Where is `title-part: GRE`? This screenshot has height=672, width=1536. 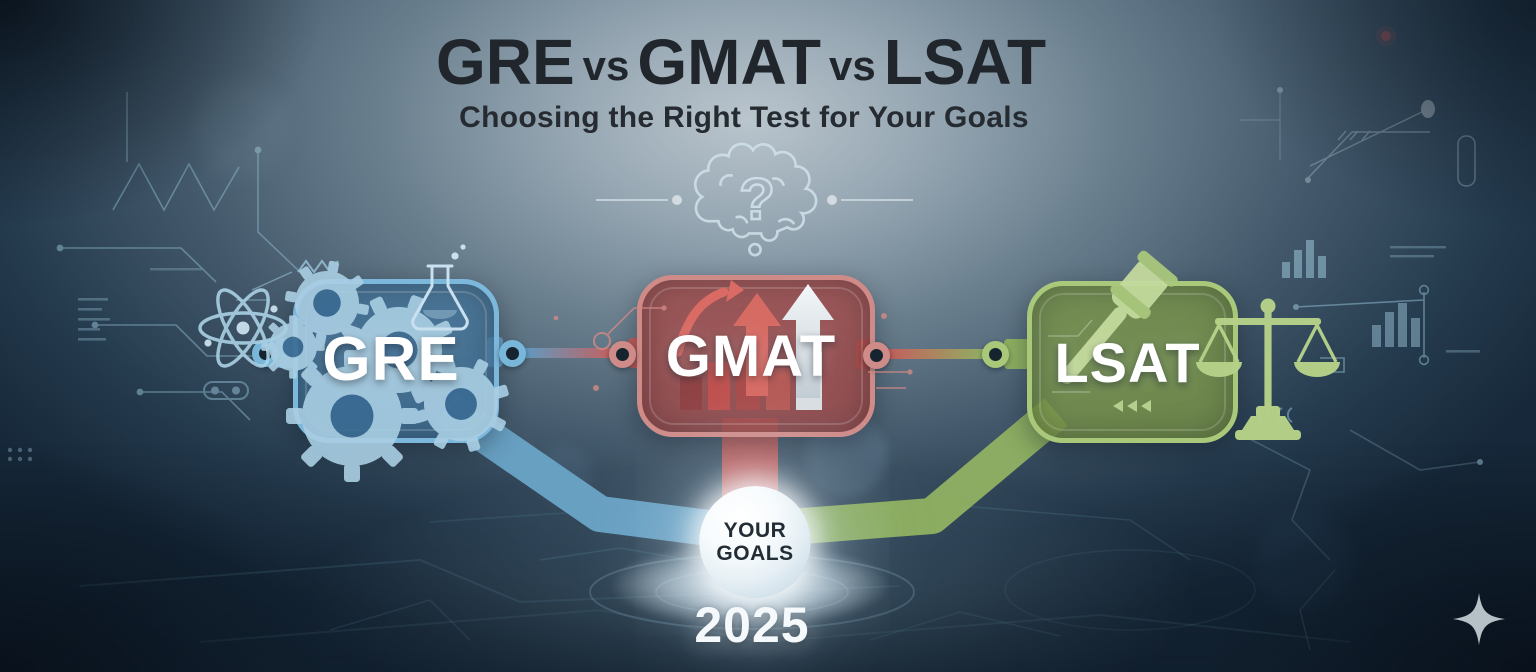
title-part: GRE is located at coordinates (505, 62).